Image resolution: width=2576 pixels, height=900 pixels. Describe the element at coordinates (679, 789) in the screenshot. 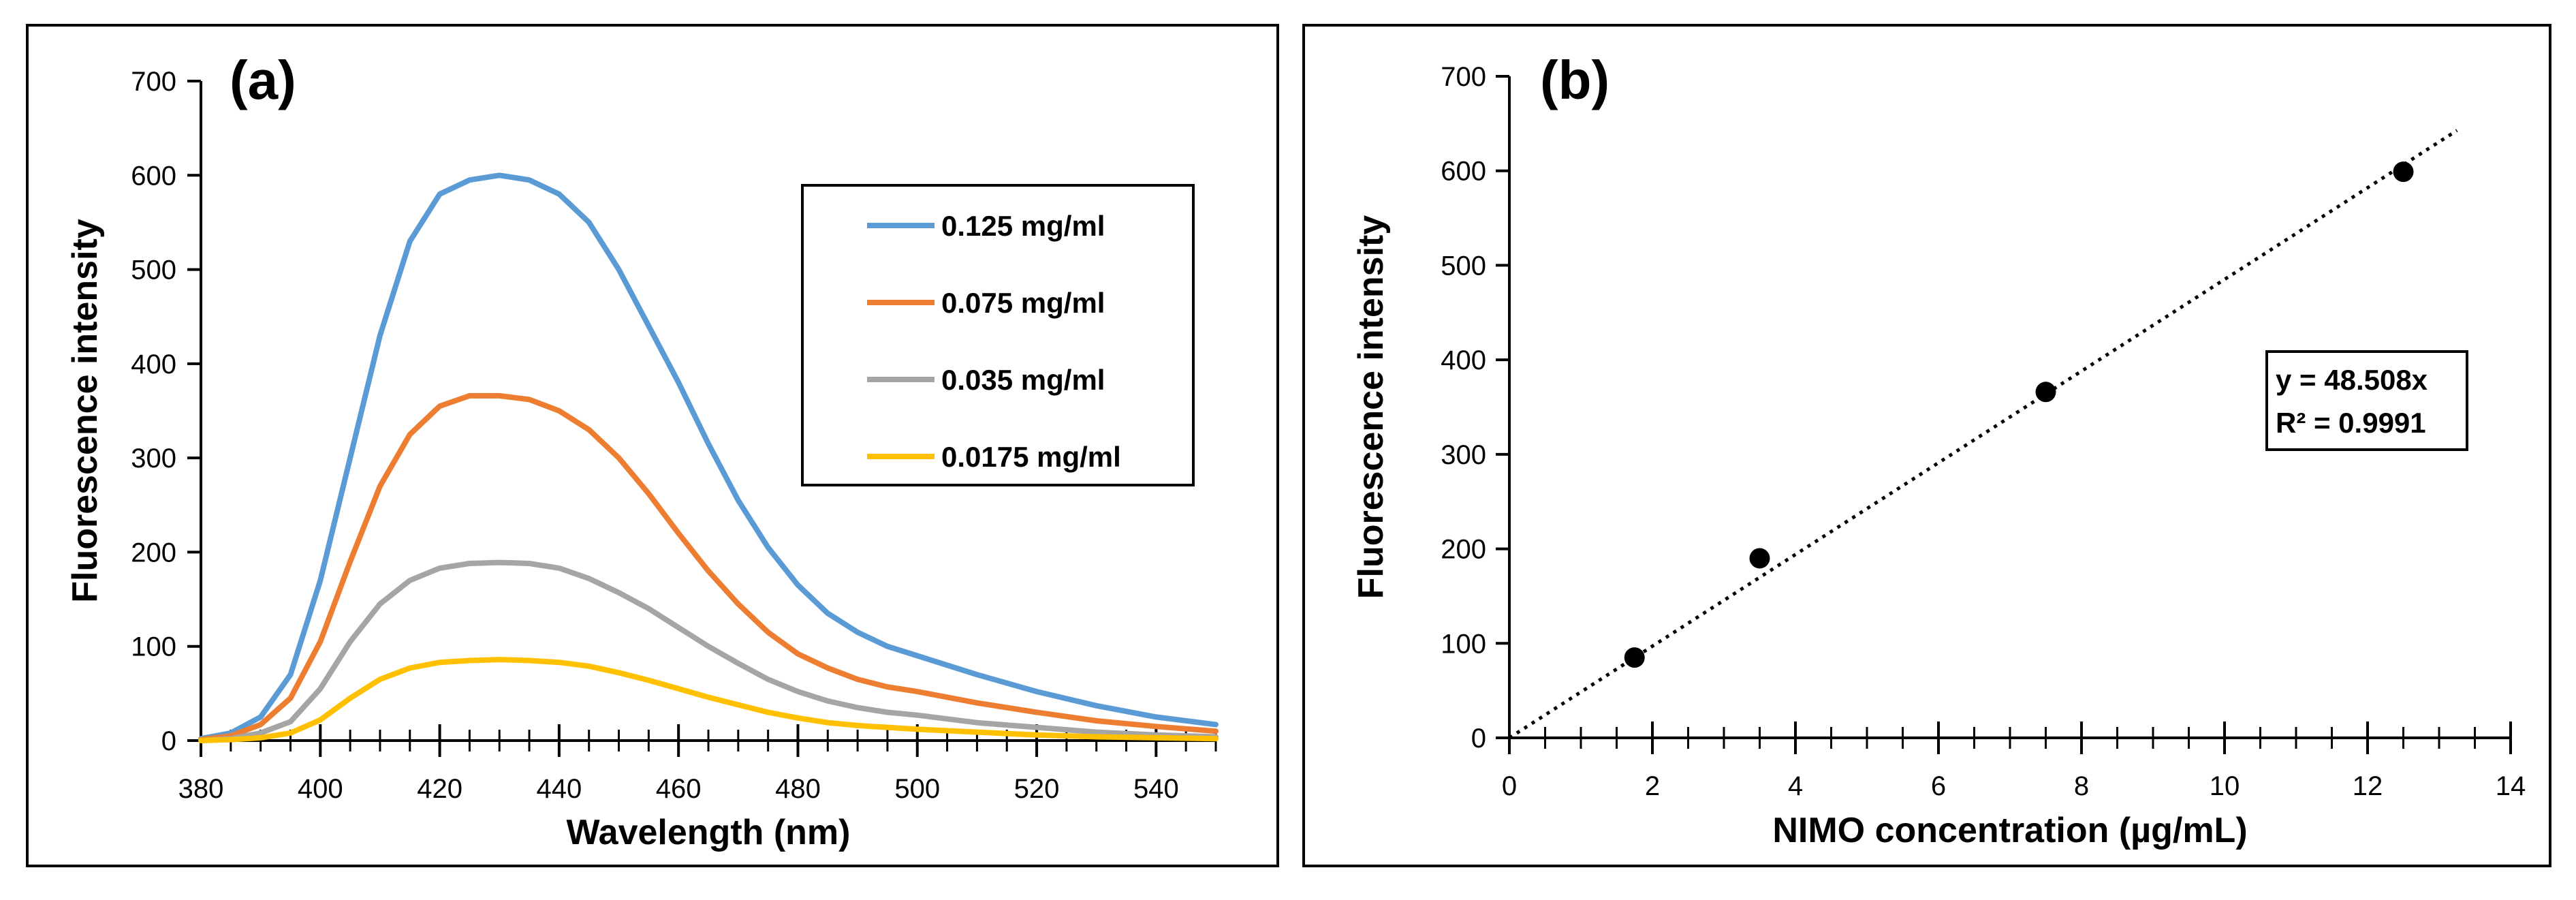

I see `x-tick-label: 460` at that location.